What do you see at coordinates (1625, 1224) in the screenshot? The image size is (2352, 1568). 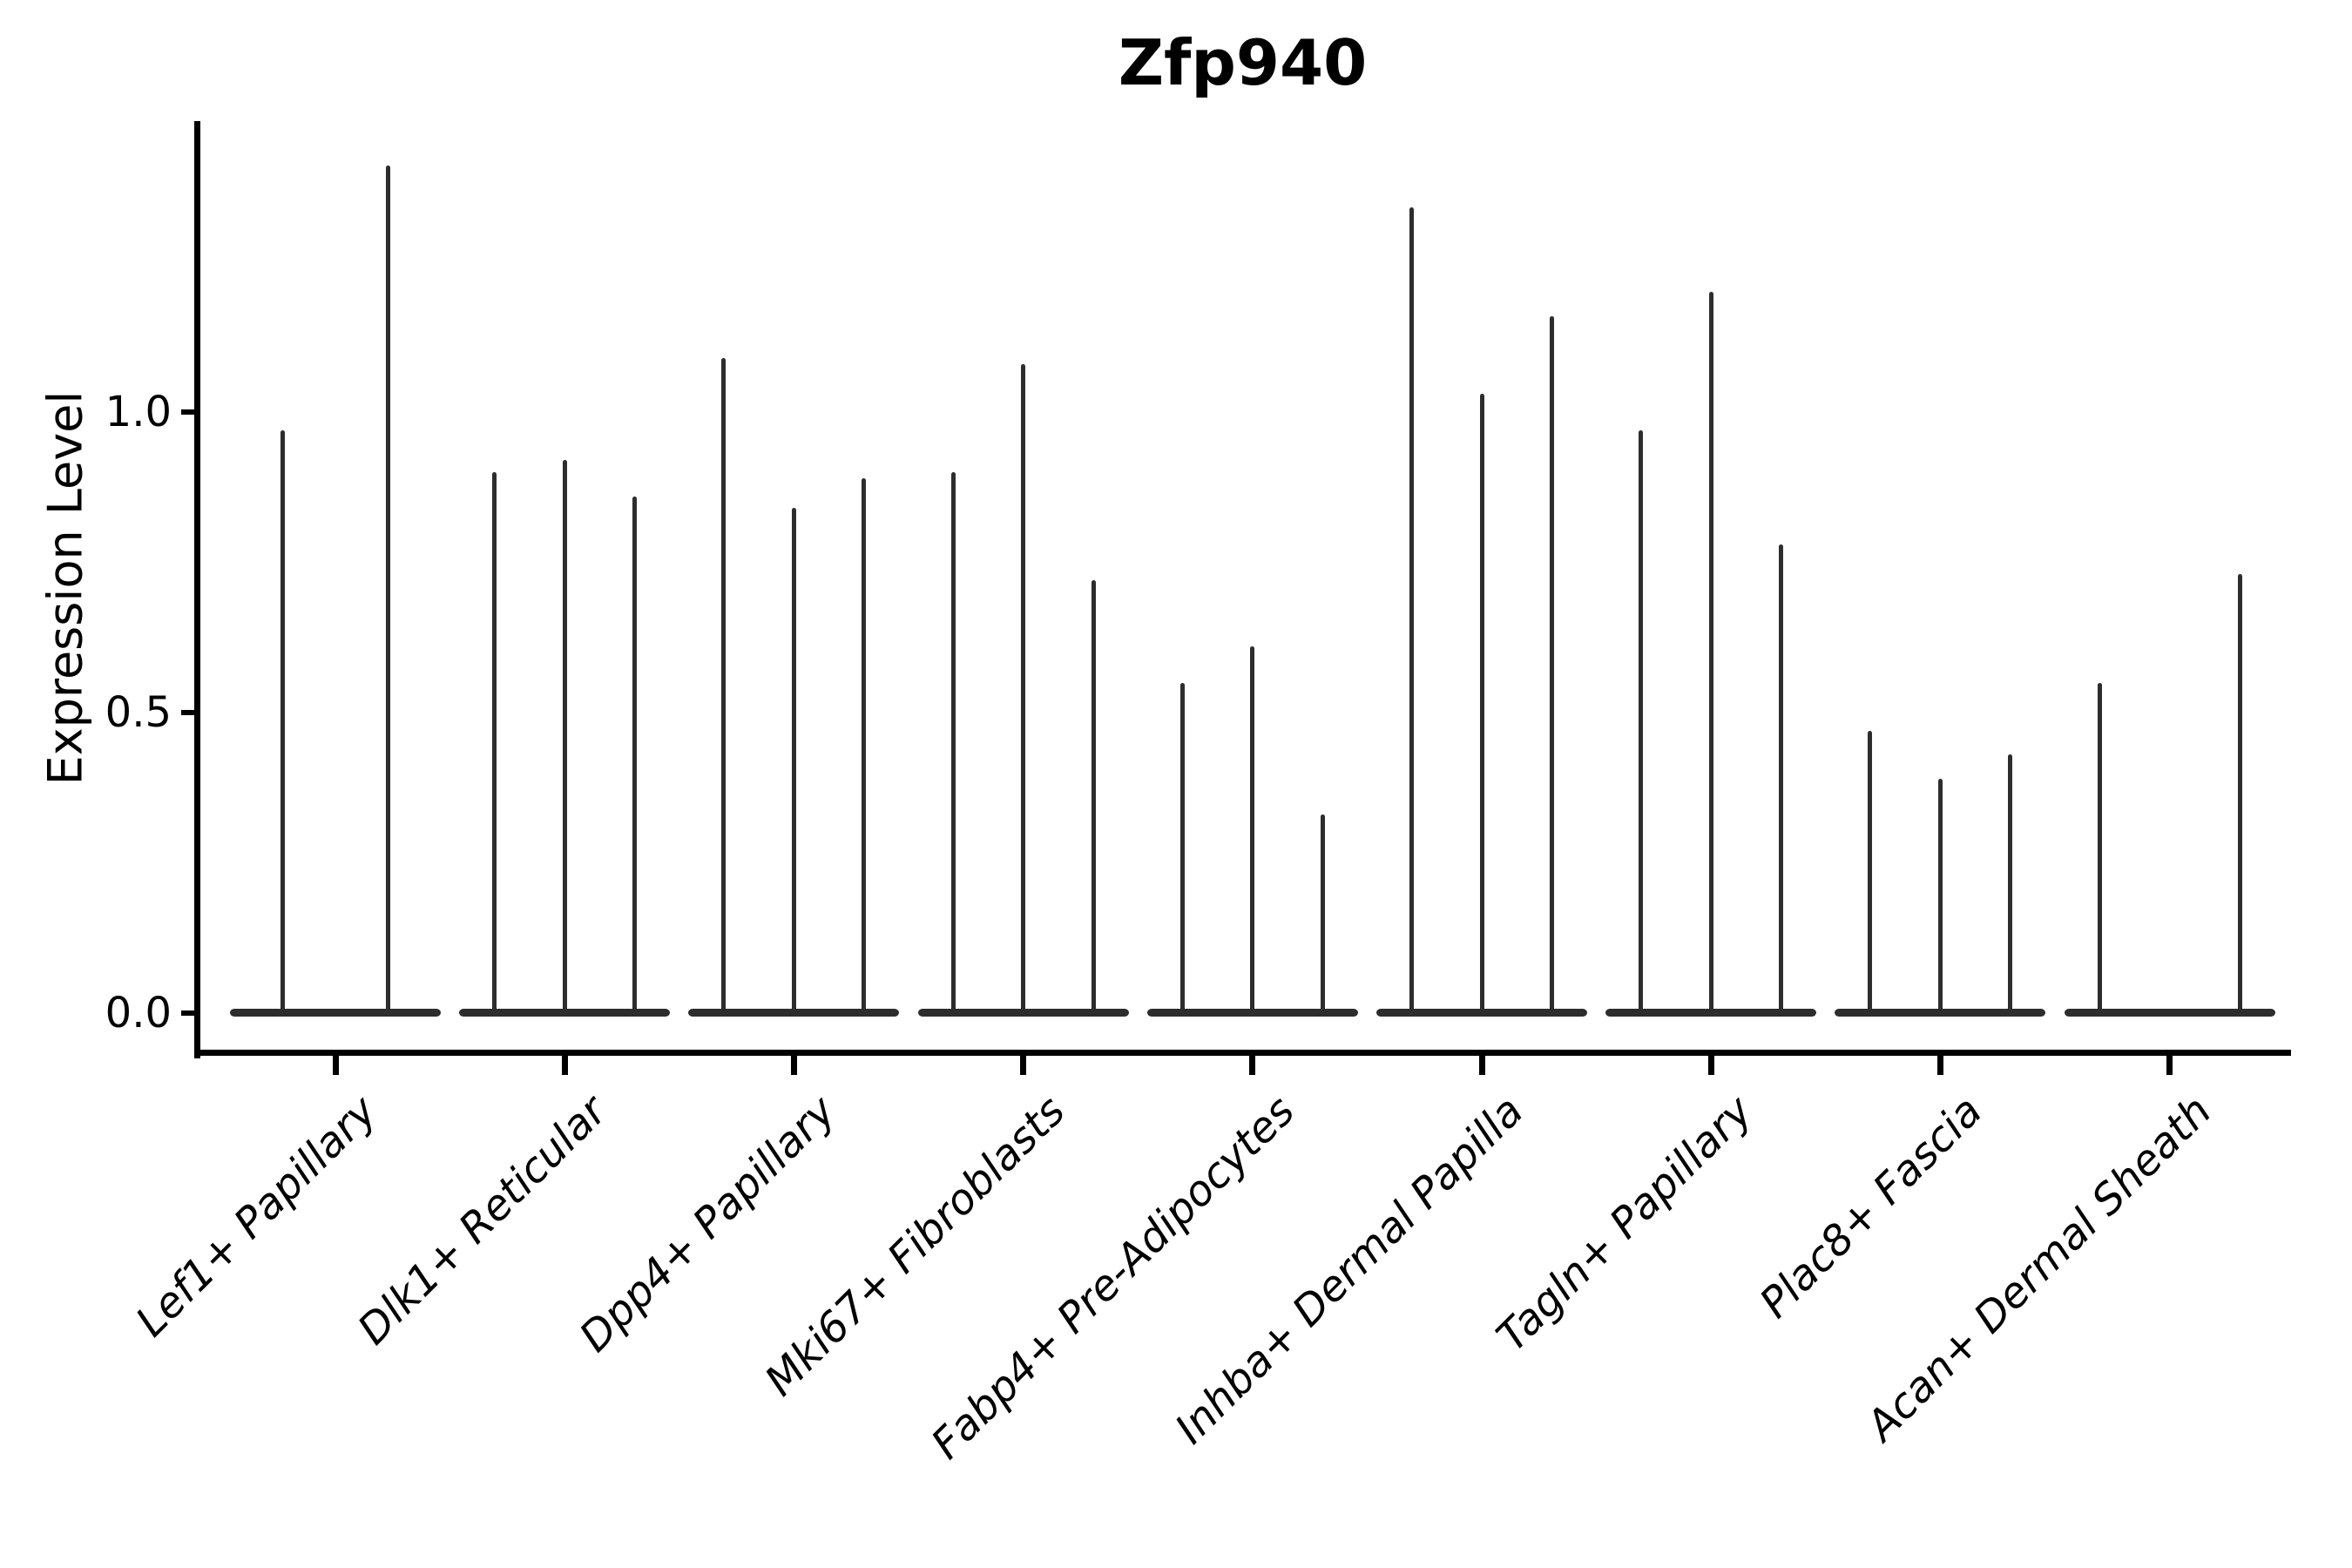 I see `x-tick-label: Tagln+ Papillary` at bounding box center [1625, 1224].